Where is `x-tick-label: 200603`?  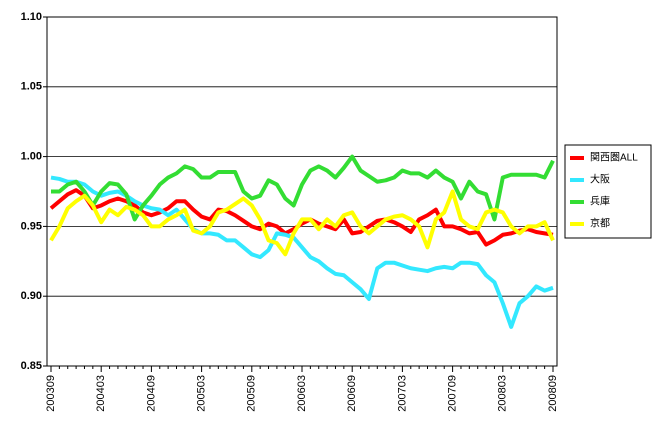 x-tick-label: 200603 is located at coordinates (302, 393).